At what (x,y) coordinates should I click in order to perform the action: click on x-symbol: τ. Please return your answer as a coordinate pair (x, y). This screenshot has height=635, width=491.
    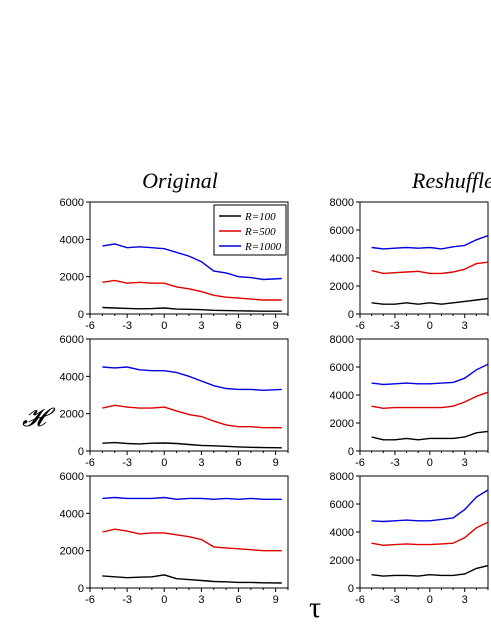
    Looking at the image, I should click on (315, 607).